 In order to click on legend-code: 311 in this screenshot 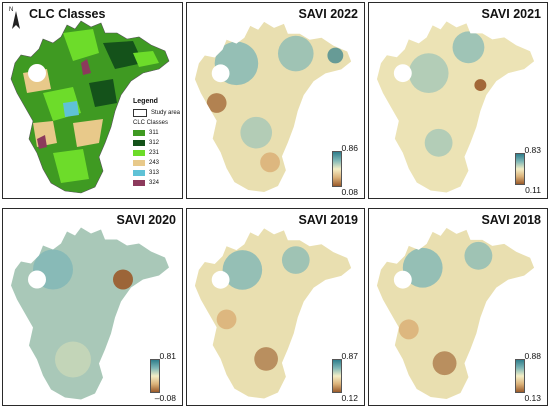, I will do `click(154, 133)`.